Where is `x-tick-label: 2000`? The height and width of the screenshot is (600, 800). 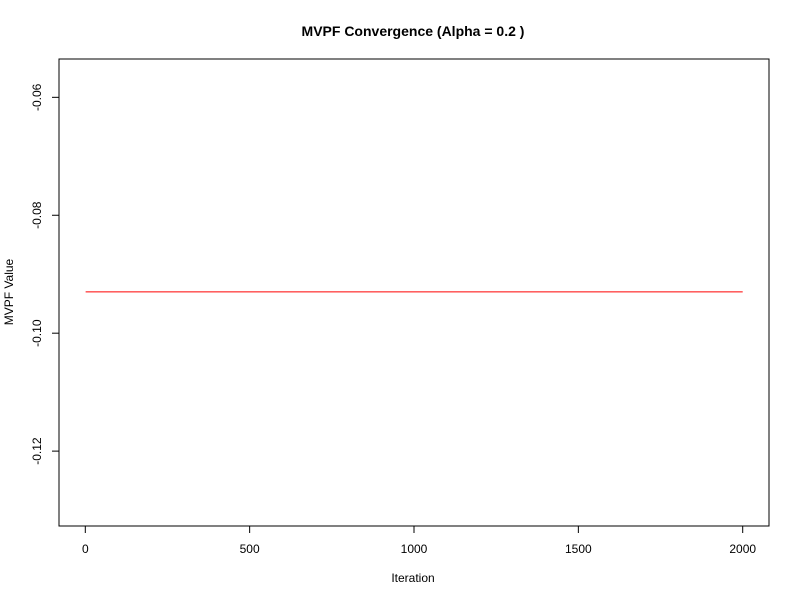
x-tick-label: 2000 is located at coordinates (742, 549).